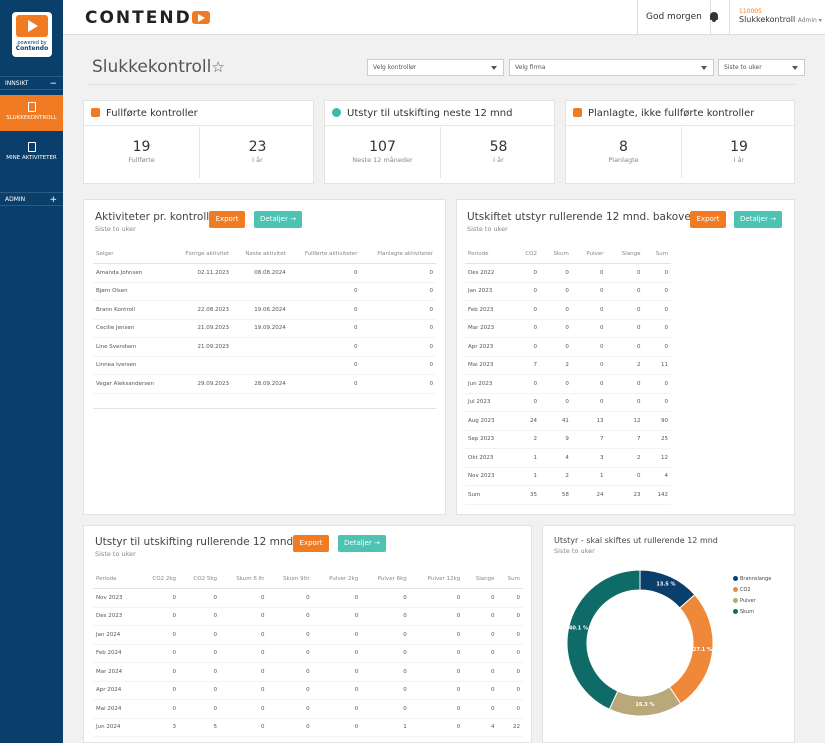 The image size is (825, 743). I want to click on table-row: Feb 2024 0 0 0 0 0 0 0 0 0, so click(308, 653).